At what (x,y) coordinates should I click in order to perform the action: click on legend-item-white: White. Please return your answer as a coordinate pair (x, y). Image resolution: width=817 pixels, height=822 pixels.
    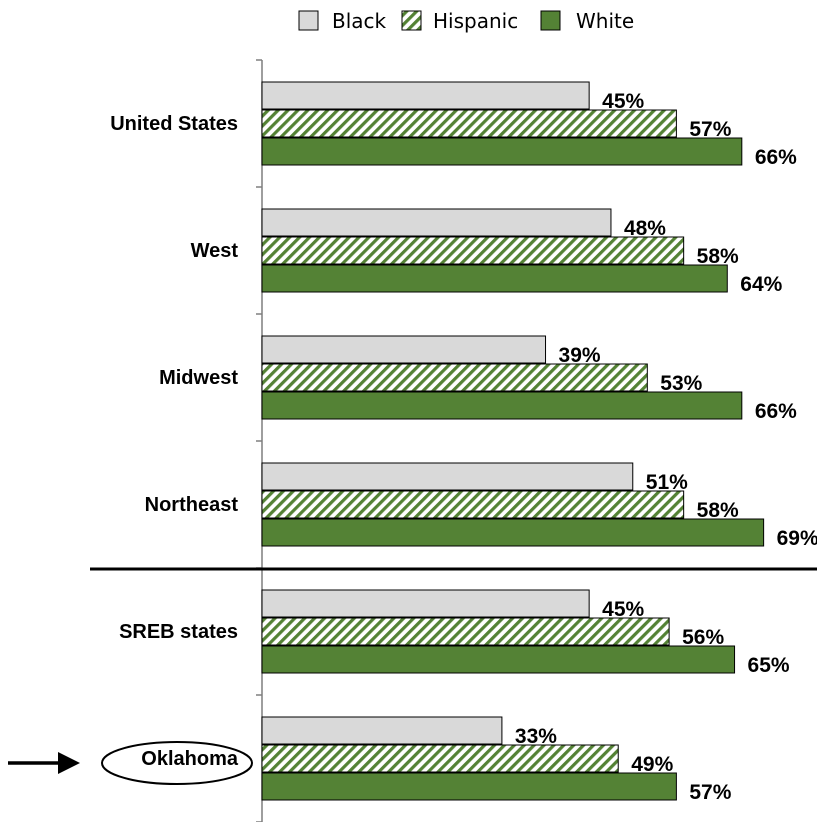
    Looking at the image, I should click on (587, 21).